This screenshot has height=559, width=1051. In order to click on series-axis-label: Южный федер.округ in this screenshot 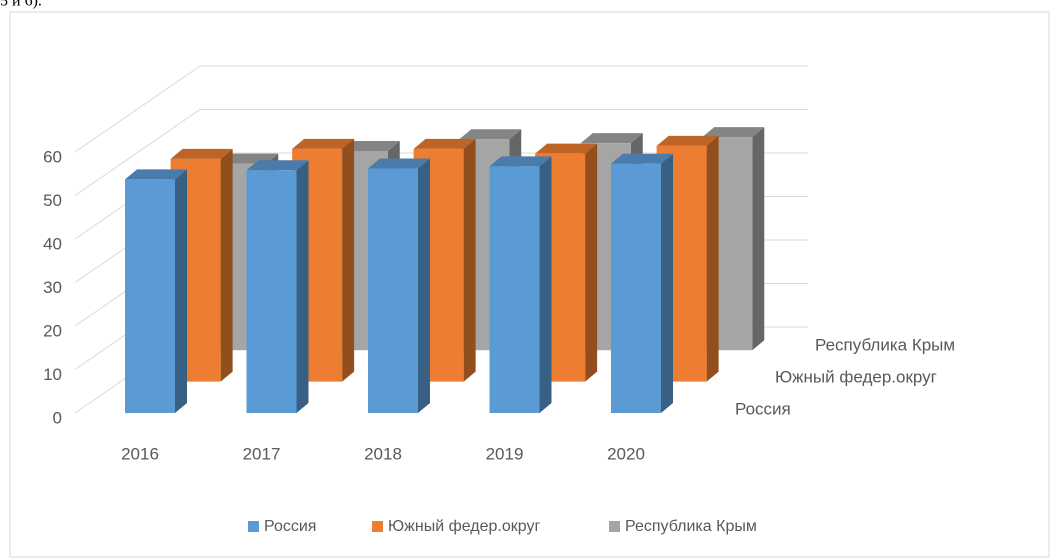, I will do `click(856, 376)`.